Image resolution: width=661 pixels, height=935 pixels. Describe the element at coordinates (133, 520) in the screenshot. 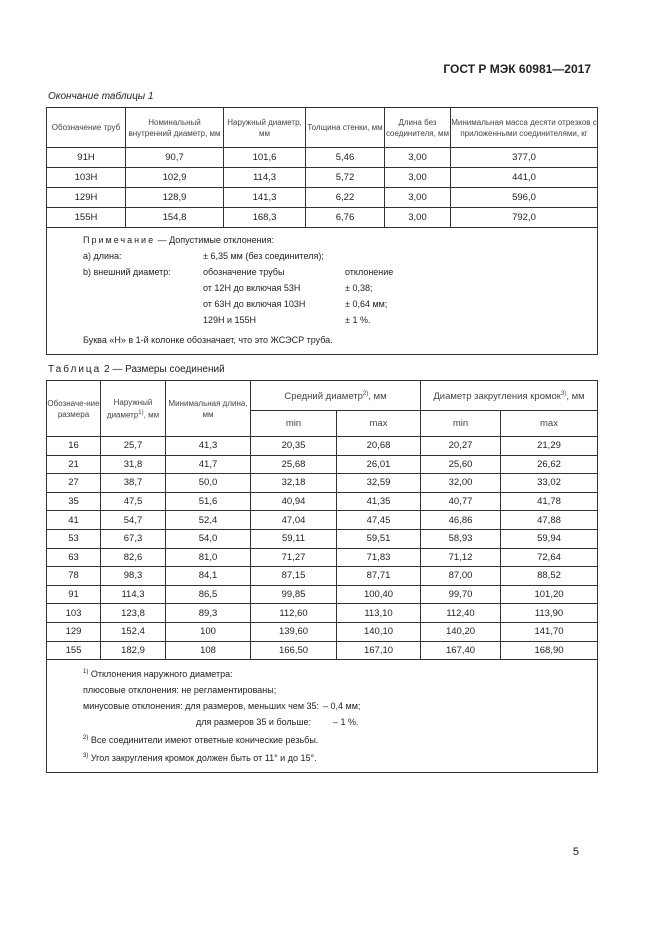

I see `table-cell: 54,7` at that location.